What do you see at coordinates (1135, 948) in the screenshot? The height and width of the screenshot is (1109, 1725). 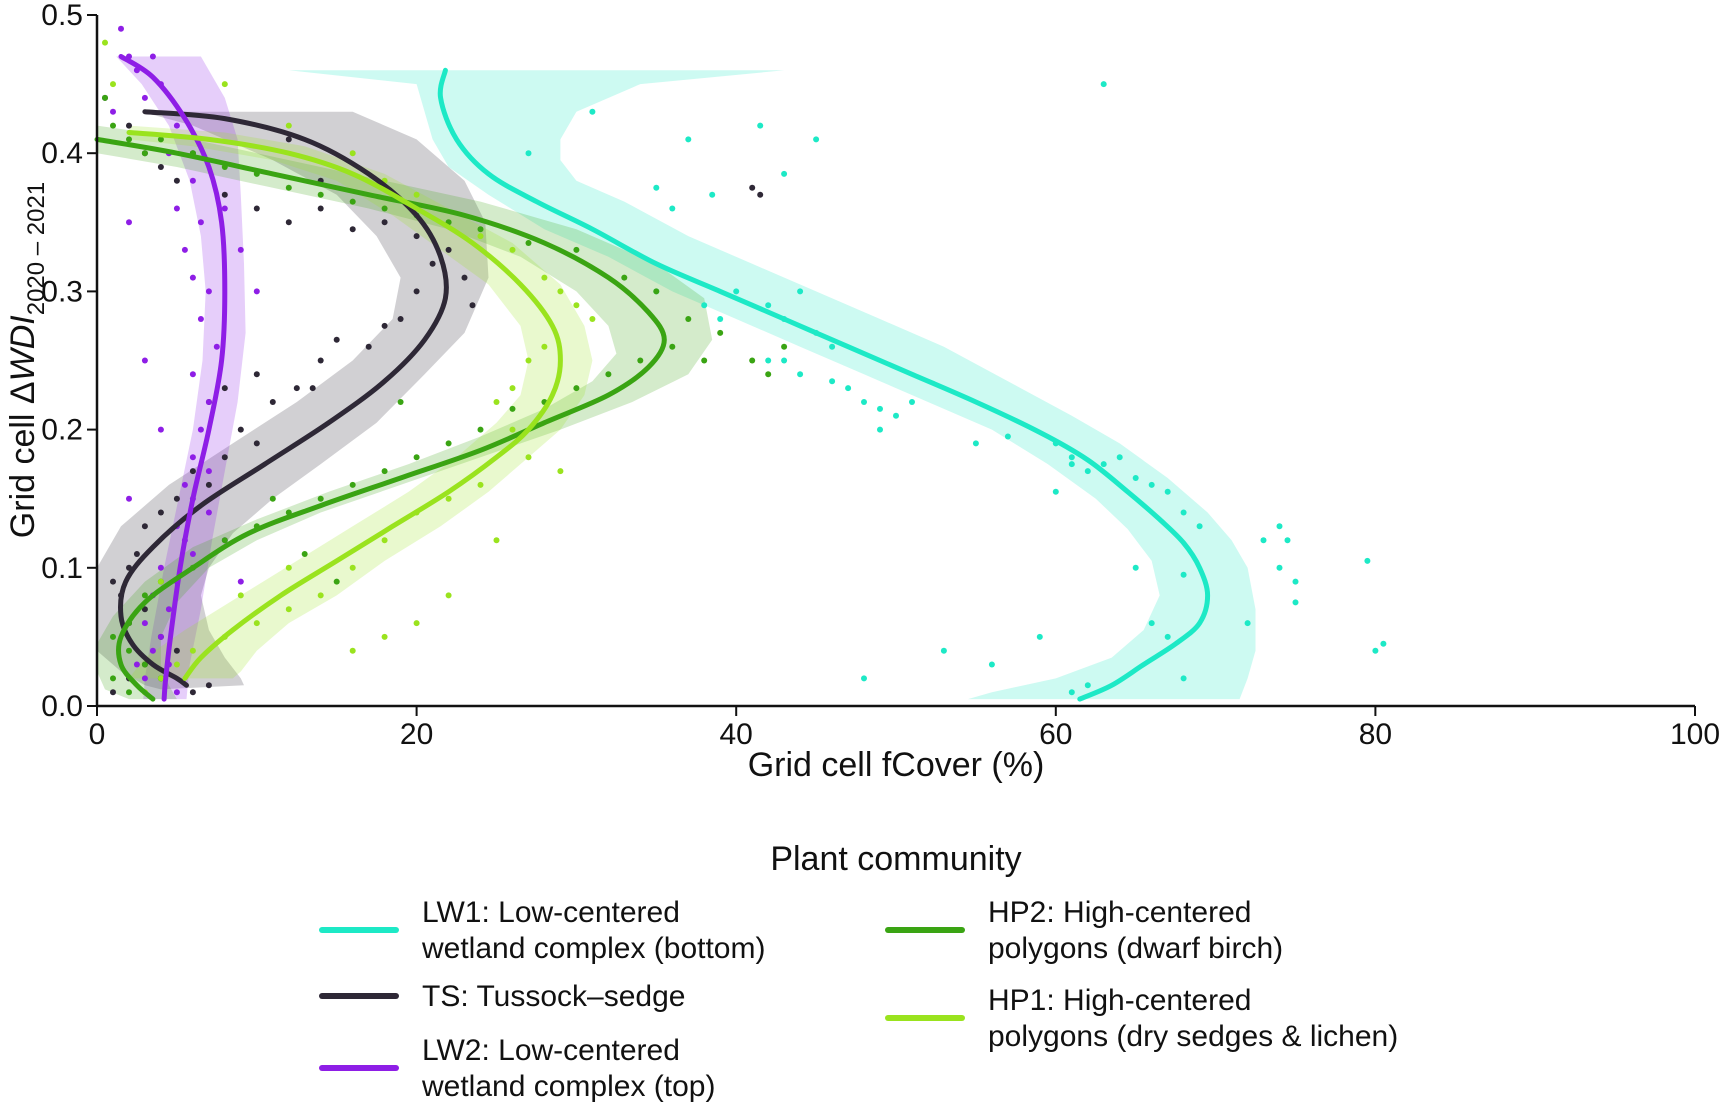 I see `legend-label-hp2: polygons (dwarf birch)` at bounding box center [1135, 948].